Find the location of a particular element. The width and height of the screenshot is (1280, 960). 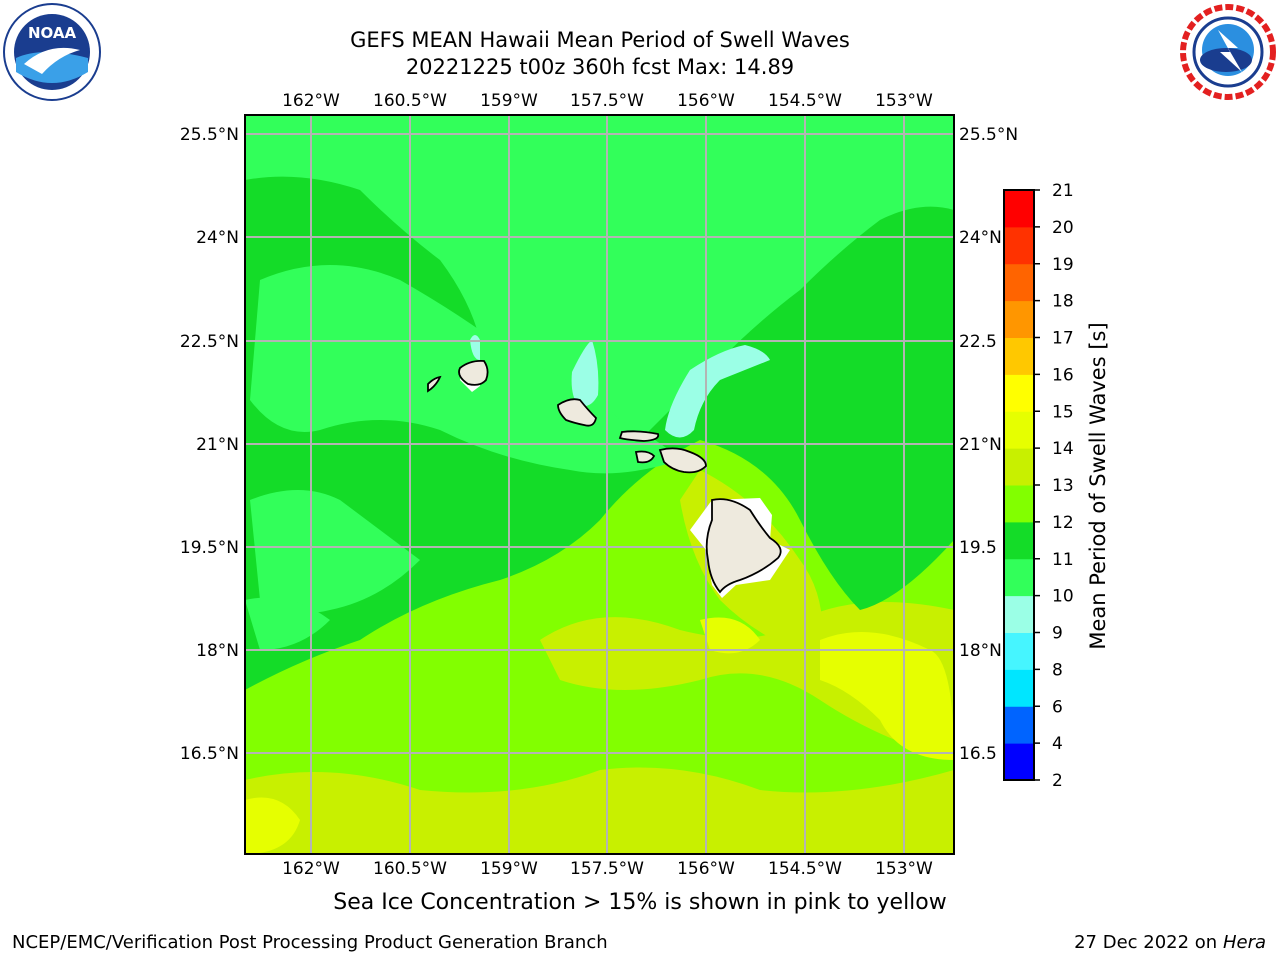

colorbar-tick-label: 15 is located at coordinates (1063, 412).